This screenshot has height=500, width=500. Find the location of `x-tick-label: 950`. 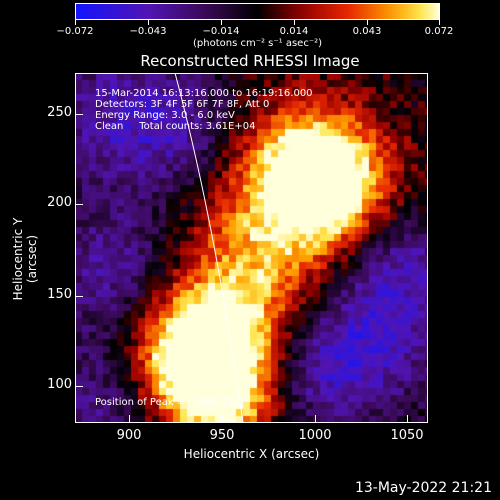

x-tick-label: 950 is located at coordinates (222, 435).